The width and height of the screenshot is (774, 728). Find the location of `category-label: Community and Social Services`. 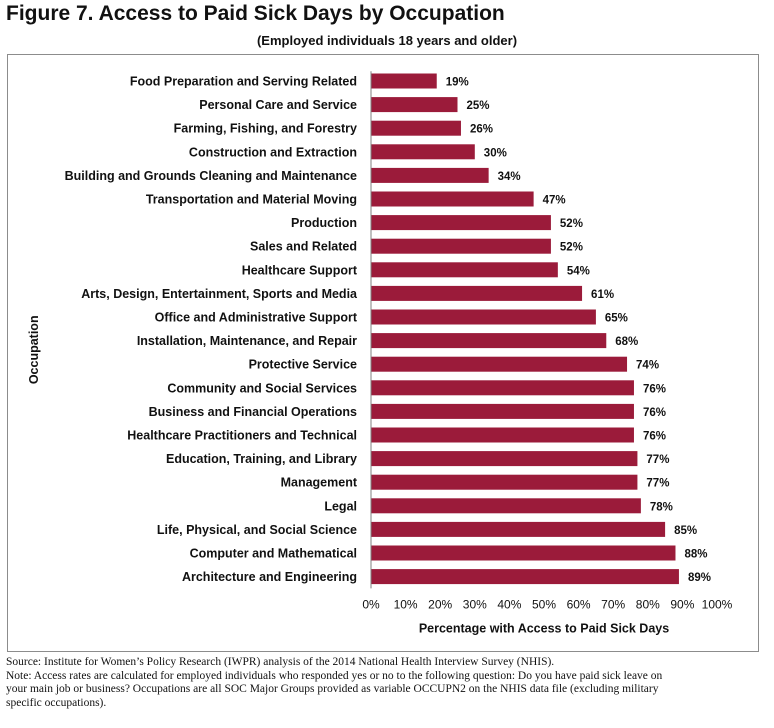

category-label: Community and Social Services is located at coordinates (262, 388).